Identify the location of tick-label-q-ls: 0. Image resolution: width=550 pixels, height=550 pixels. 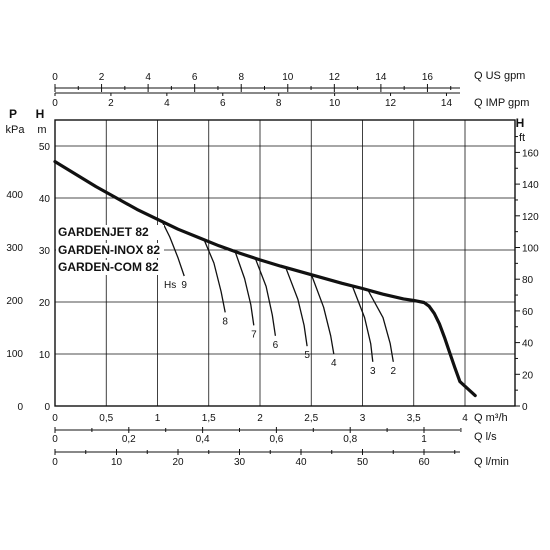
(55, 439).